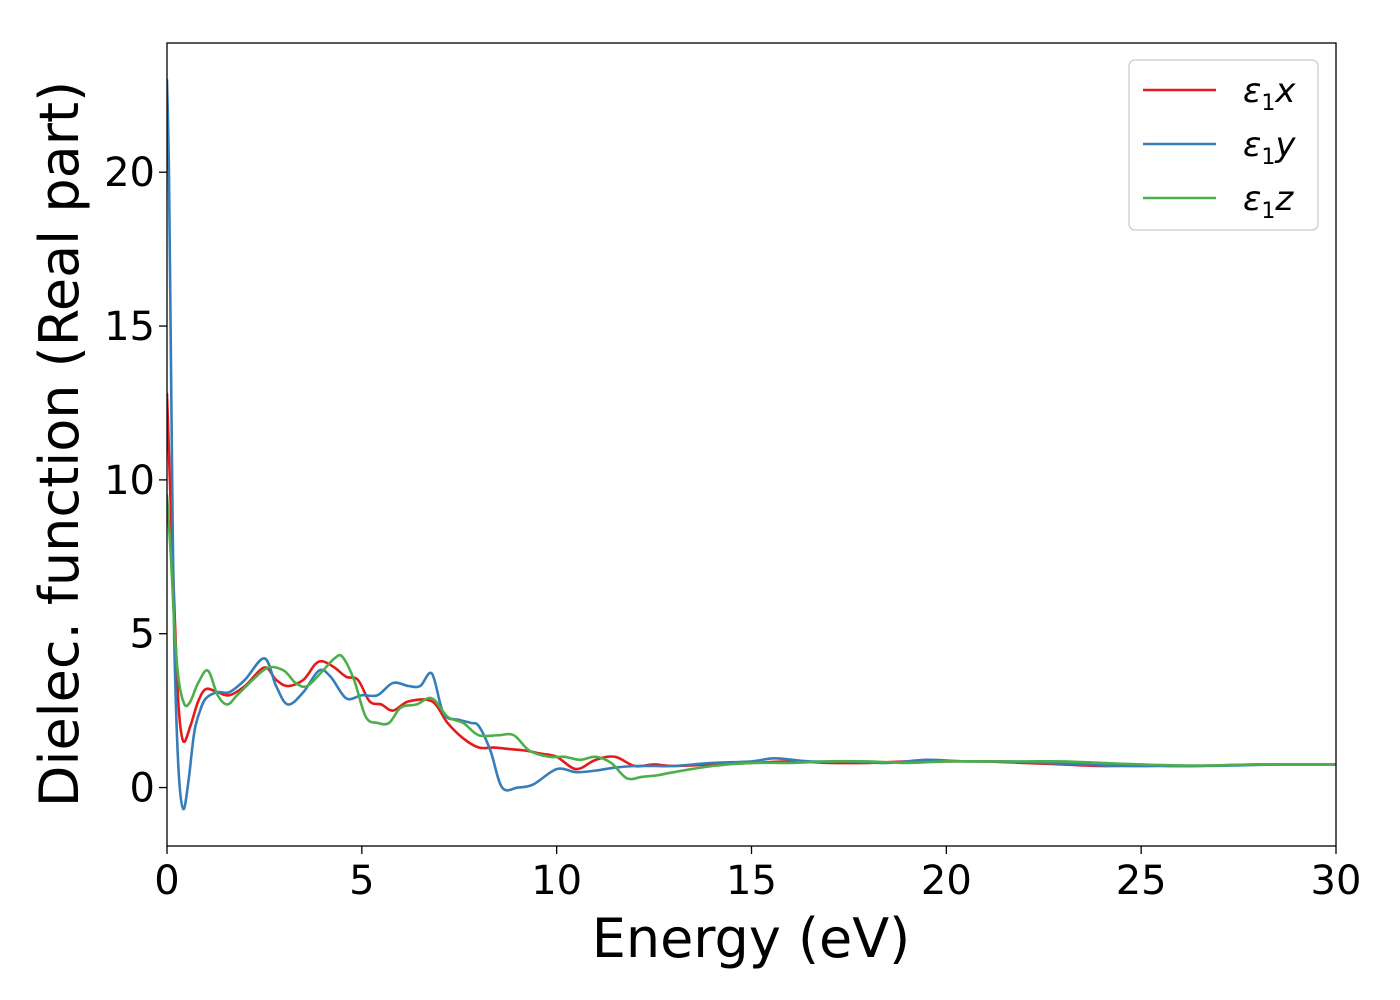 The height and width of the screenshot is (1000, 1400). I want to click on y-tick-label: 5, so click(142, 635).